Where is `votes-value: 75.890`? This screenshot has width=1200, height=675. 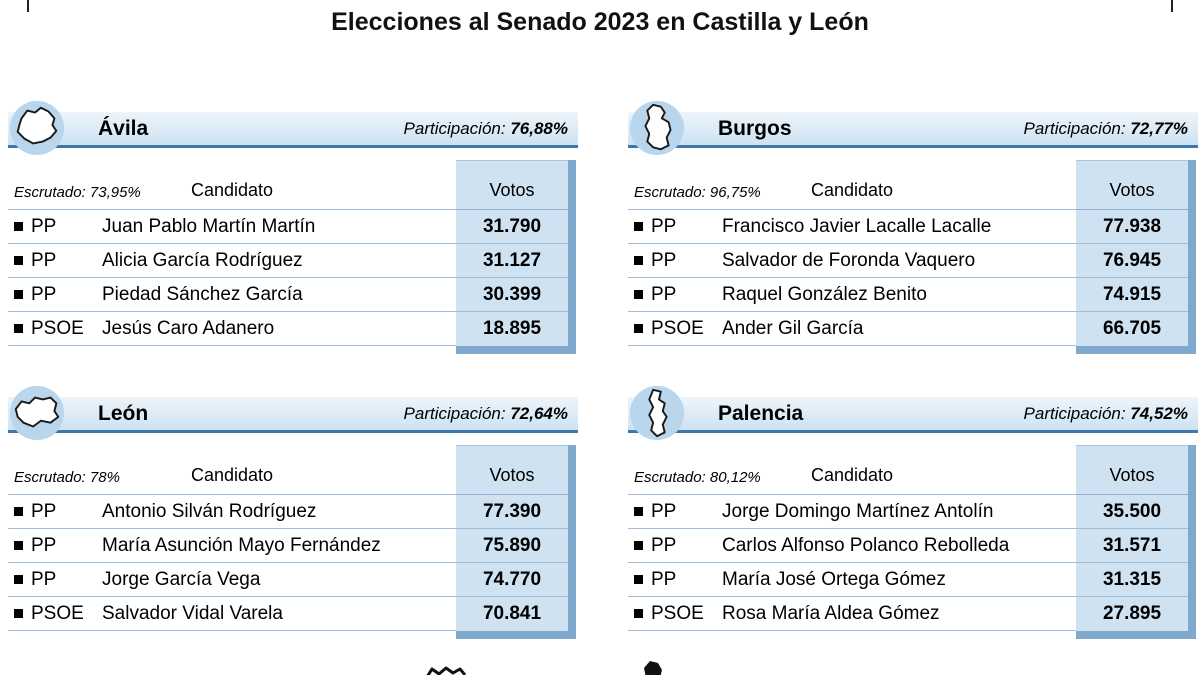 votes-value: 75.890 is located at coordinates (512, 546).